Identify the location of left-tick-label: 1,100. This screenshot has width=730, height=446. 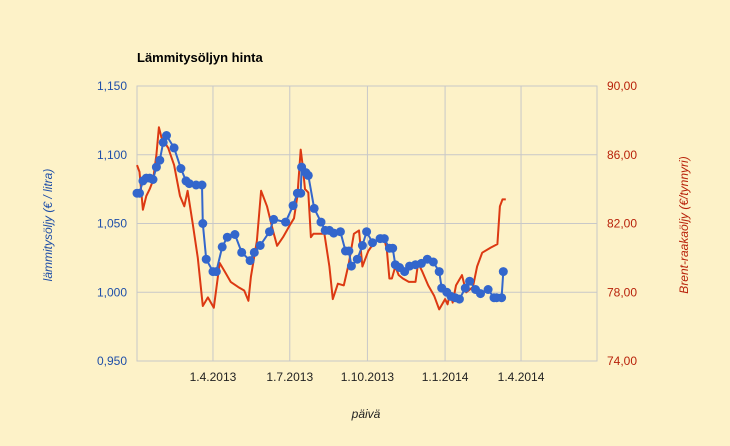
(112, 155).